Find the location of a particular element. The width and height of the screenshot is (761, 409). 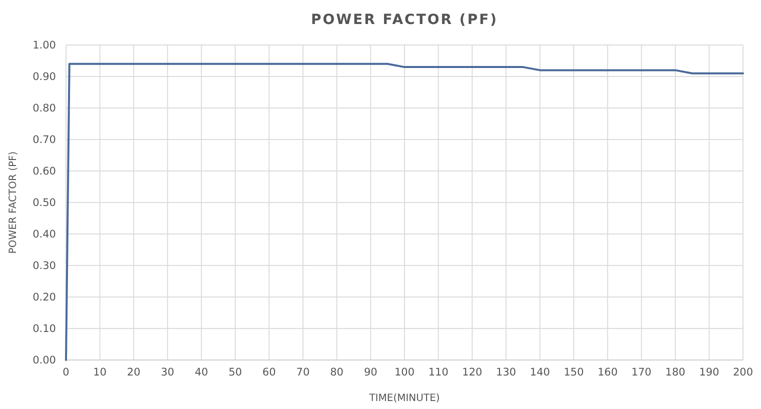

y-tick-label: 0.50 is located at coordinates (44, 202).